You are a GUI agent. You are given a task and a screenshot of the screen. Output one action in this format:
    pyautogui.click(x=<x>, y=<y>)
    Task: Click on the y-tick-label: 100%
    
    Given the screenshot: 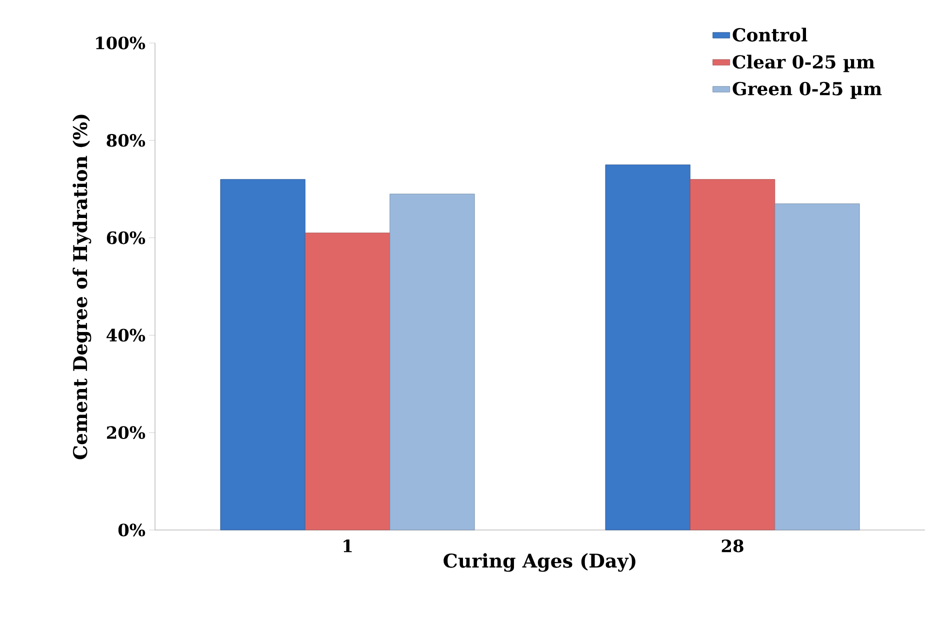 What is the action you would take?
    pyautogui.click(x=121, y=43)
    